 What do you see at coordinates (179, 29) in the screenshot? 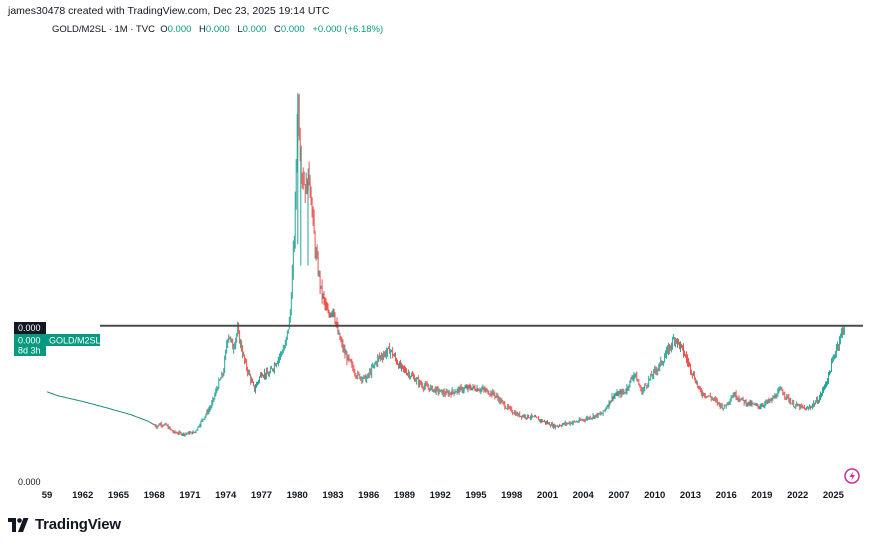
I see `open-value: 0.000` at bounding box center [179, 29].